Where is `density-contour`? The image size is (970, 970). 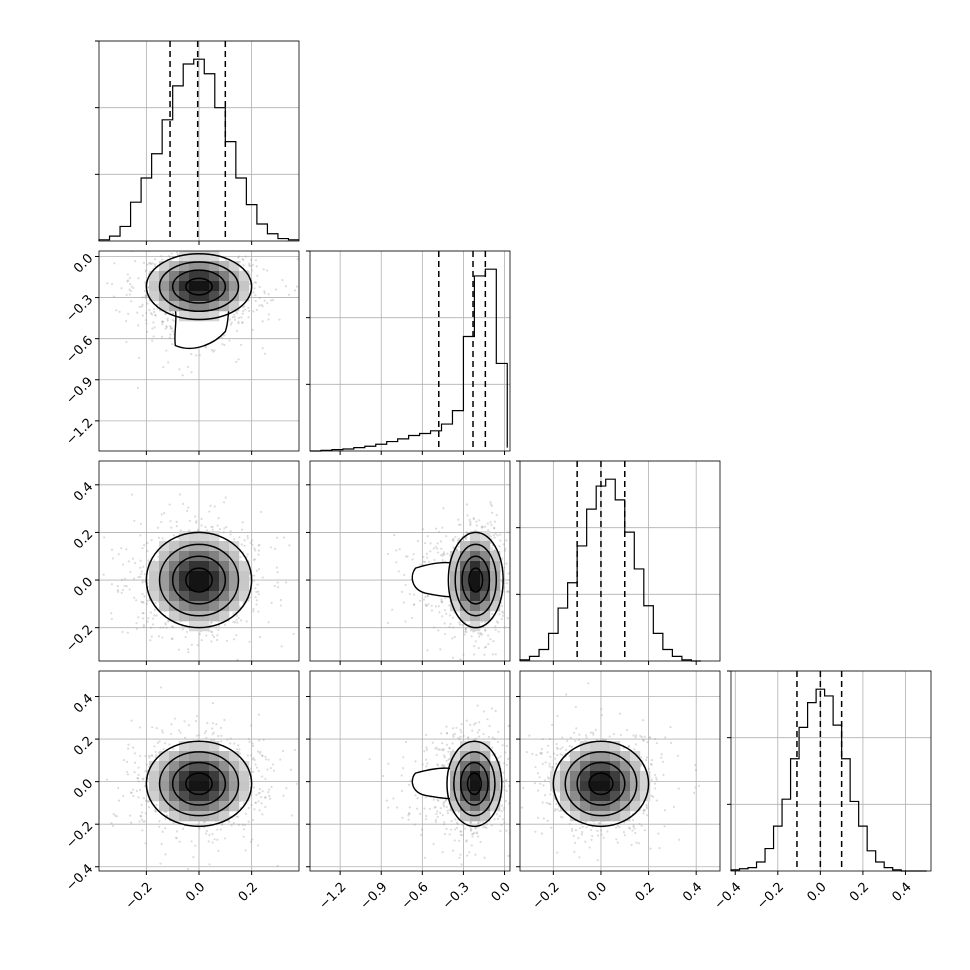 density-contour is located at coordinates (474, 784).